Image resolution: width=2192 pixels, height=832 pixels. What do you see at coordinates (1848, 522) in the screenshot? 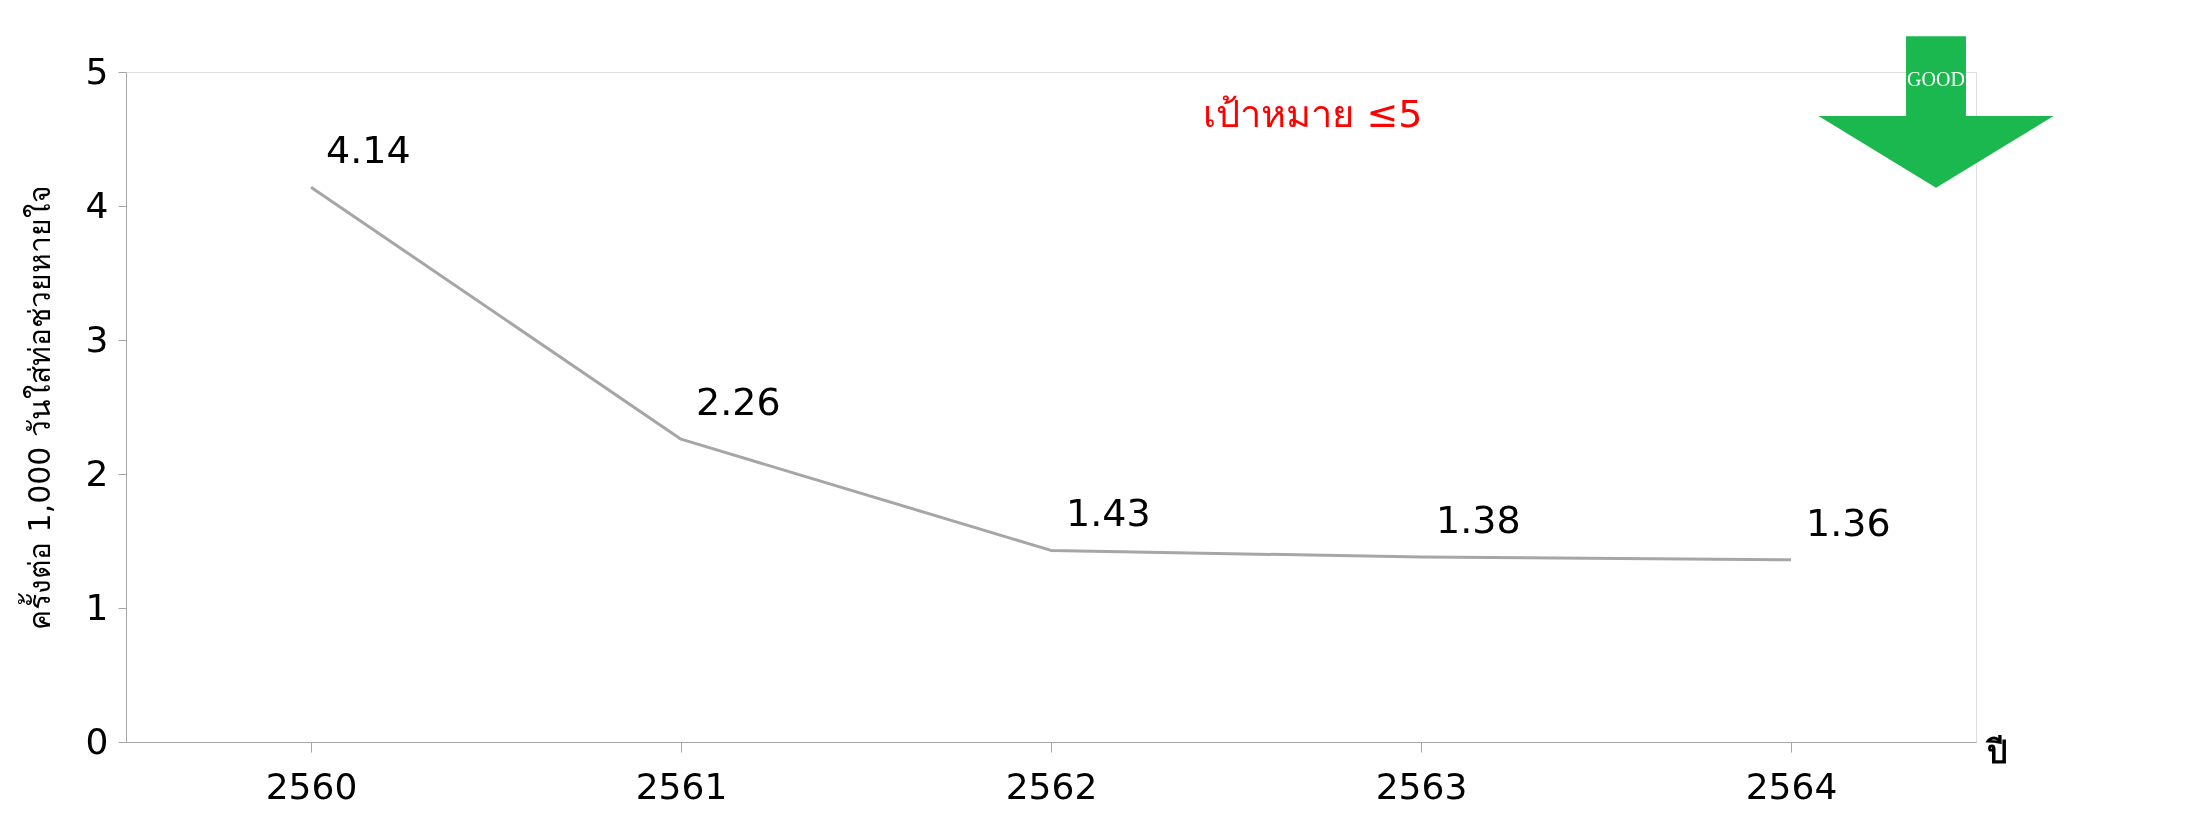
I see `data-label: 1.36` at bounding box center [1848, 522].